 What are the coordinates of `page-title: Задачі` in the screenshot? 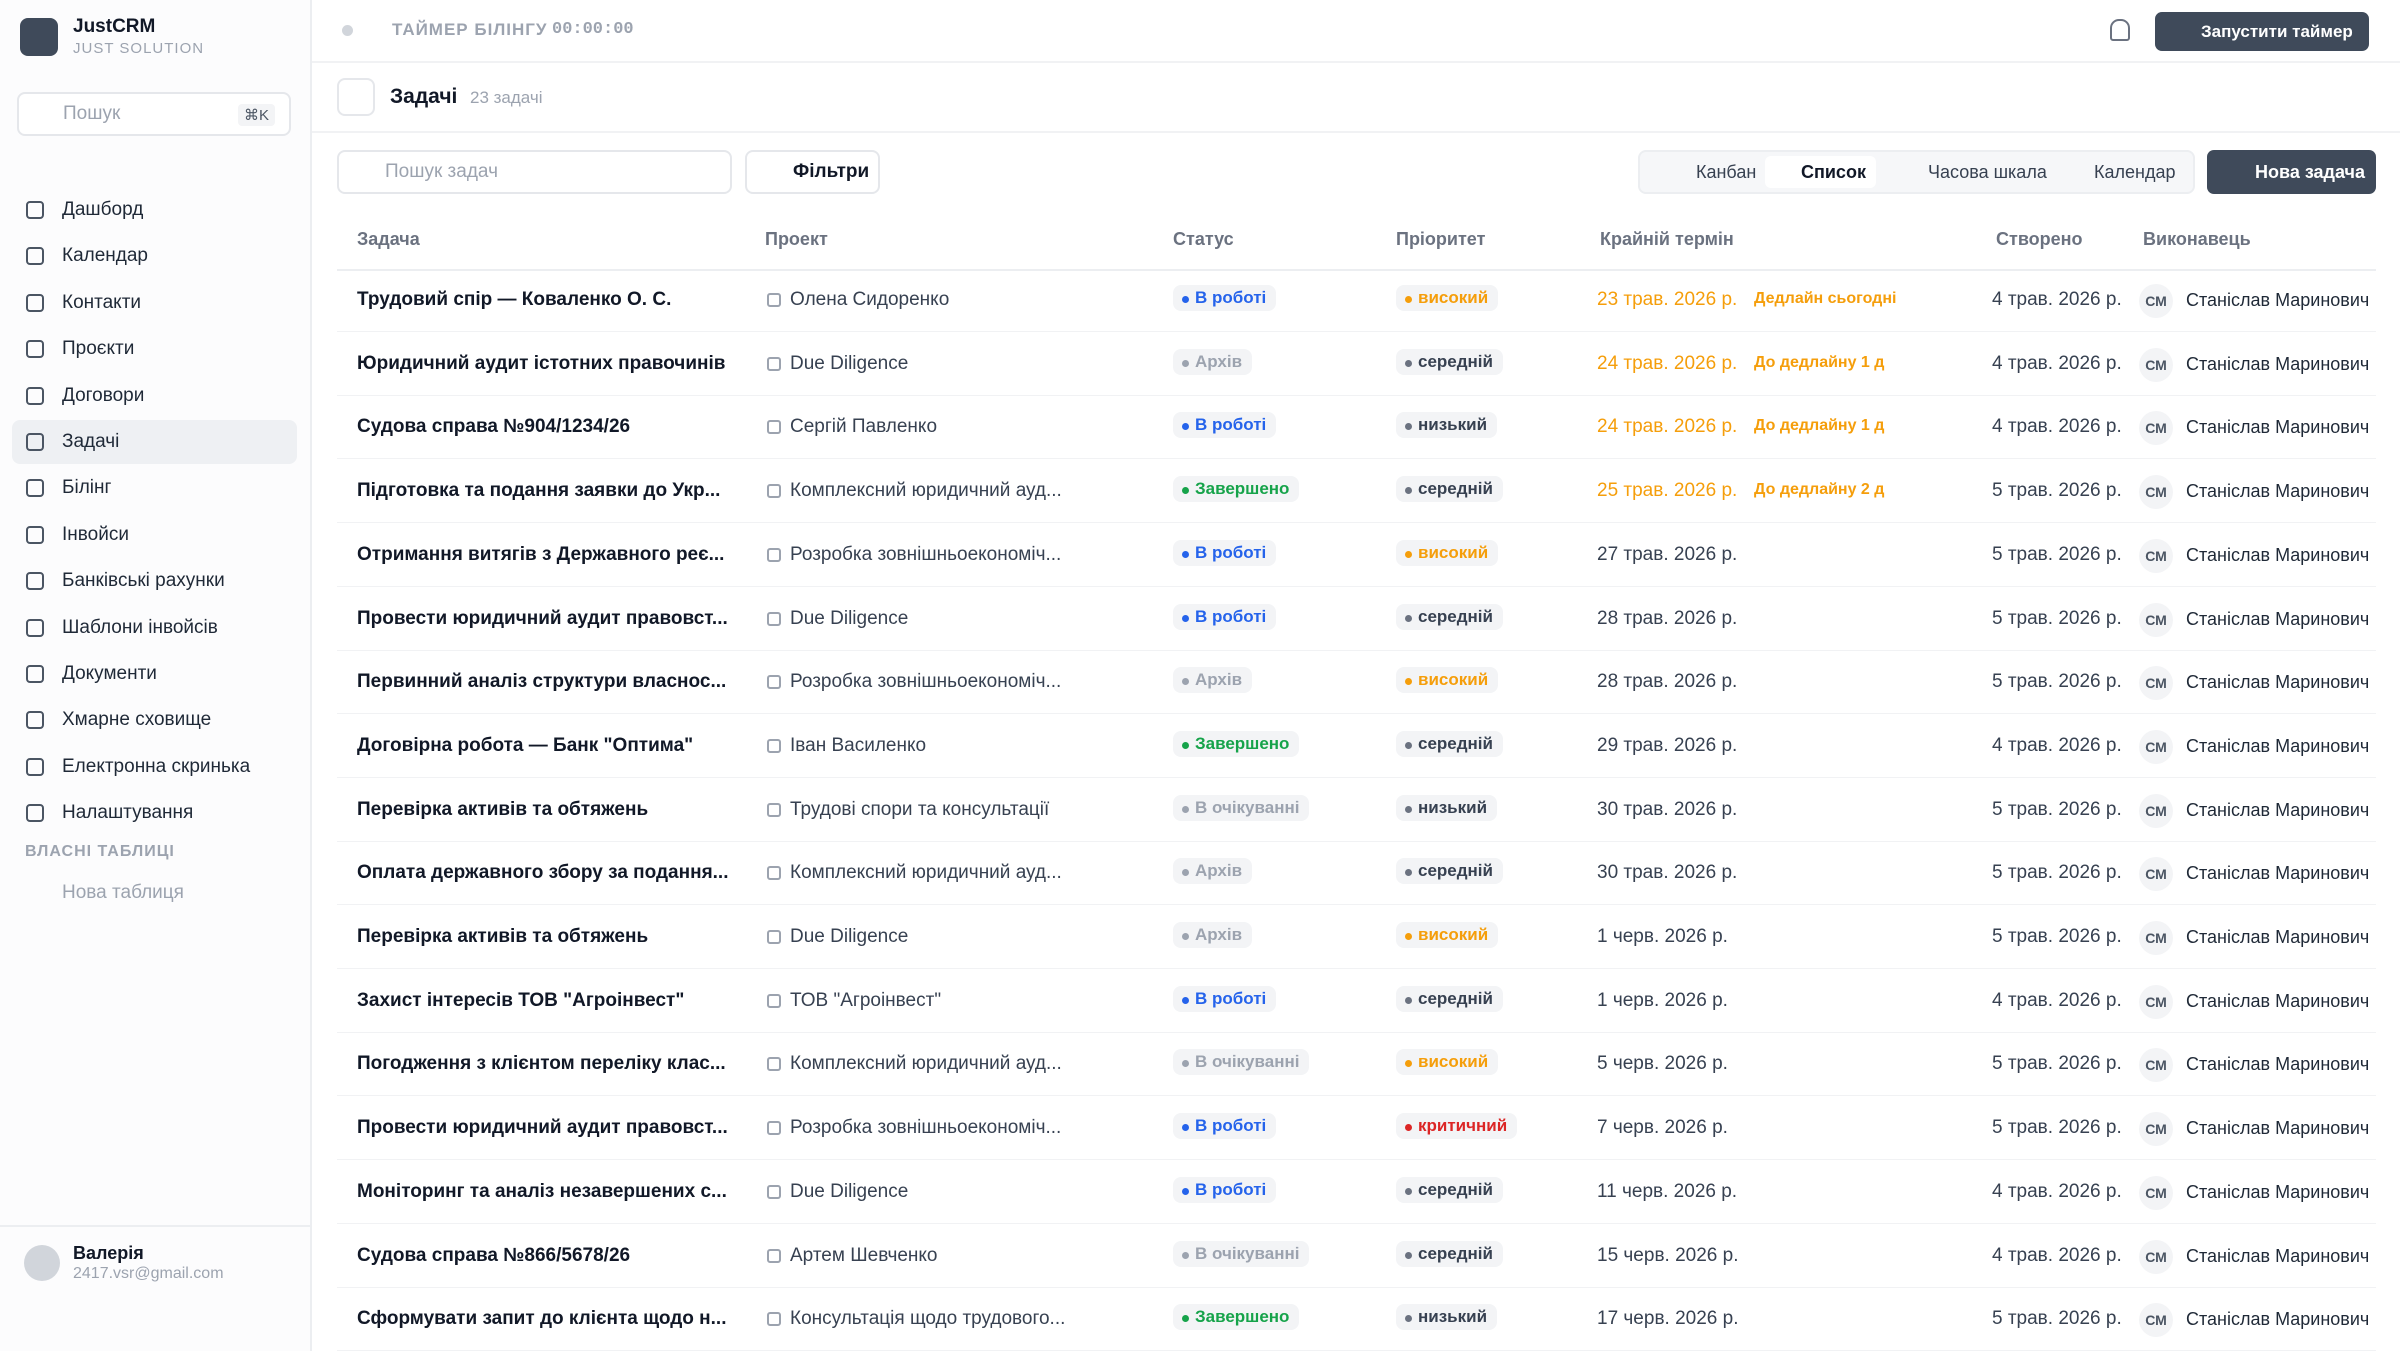 It's located at (424, 96).